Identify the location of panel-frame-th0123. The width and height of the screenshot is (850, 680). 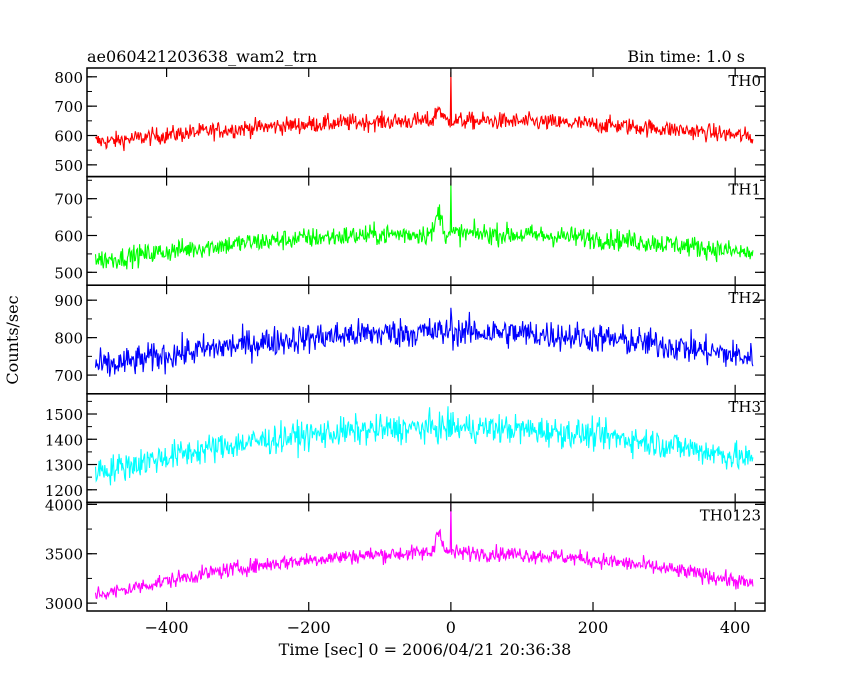
(426, 556).